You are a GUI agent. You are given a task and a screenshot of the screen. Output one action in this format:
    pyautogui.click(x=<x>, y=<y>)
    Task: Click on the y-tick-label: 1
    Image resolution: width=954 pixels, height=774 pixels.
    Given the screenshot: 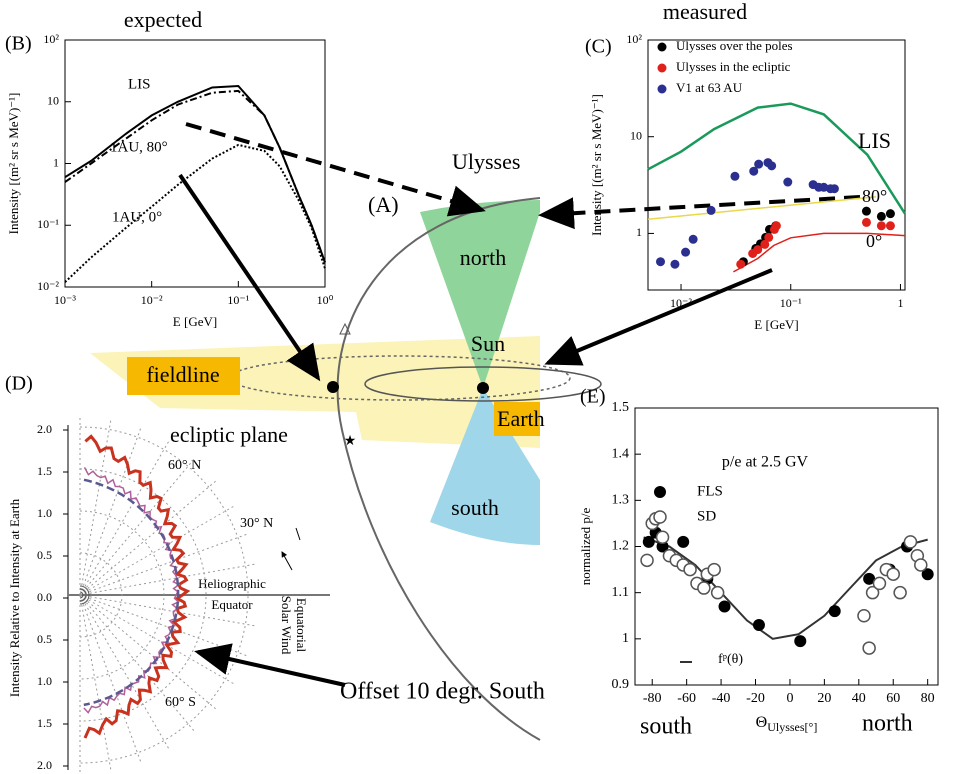 What is the action you would take?
    pyautogui.click(x=639, y=232)
    